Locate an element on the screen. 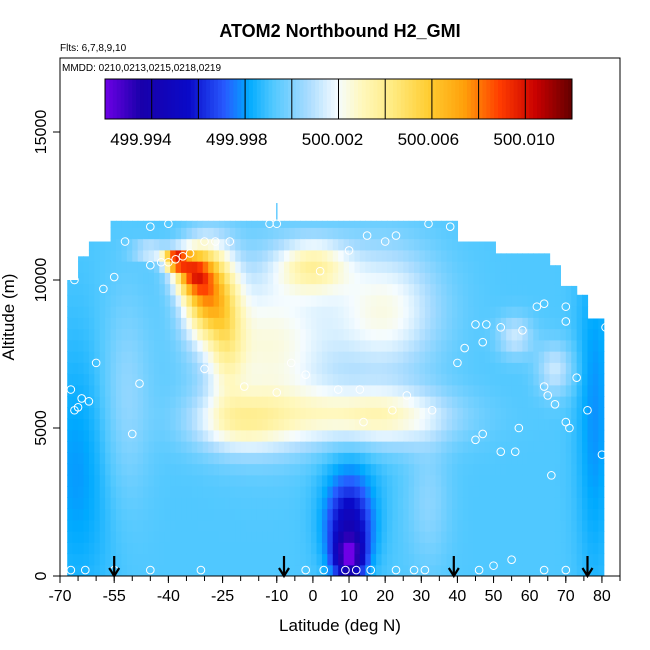 The image size is (650, 650). flight-point is located at coordinates (428, 224).